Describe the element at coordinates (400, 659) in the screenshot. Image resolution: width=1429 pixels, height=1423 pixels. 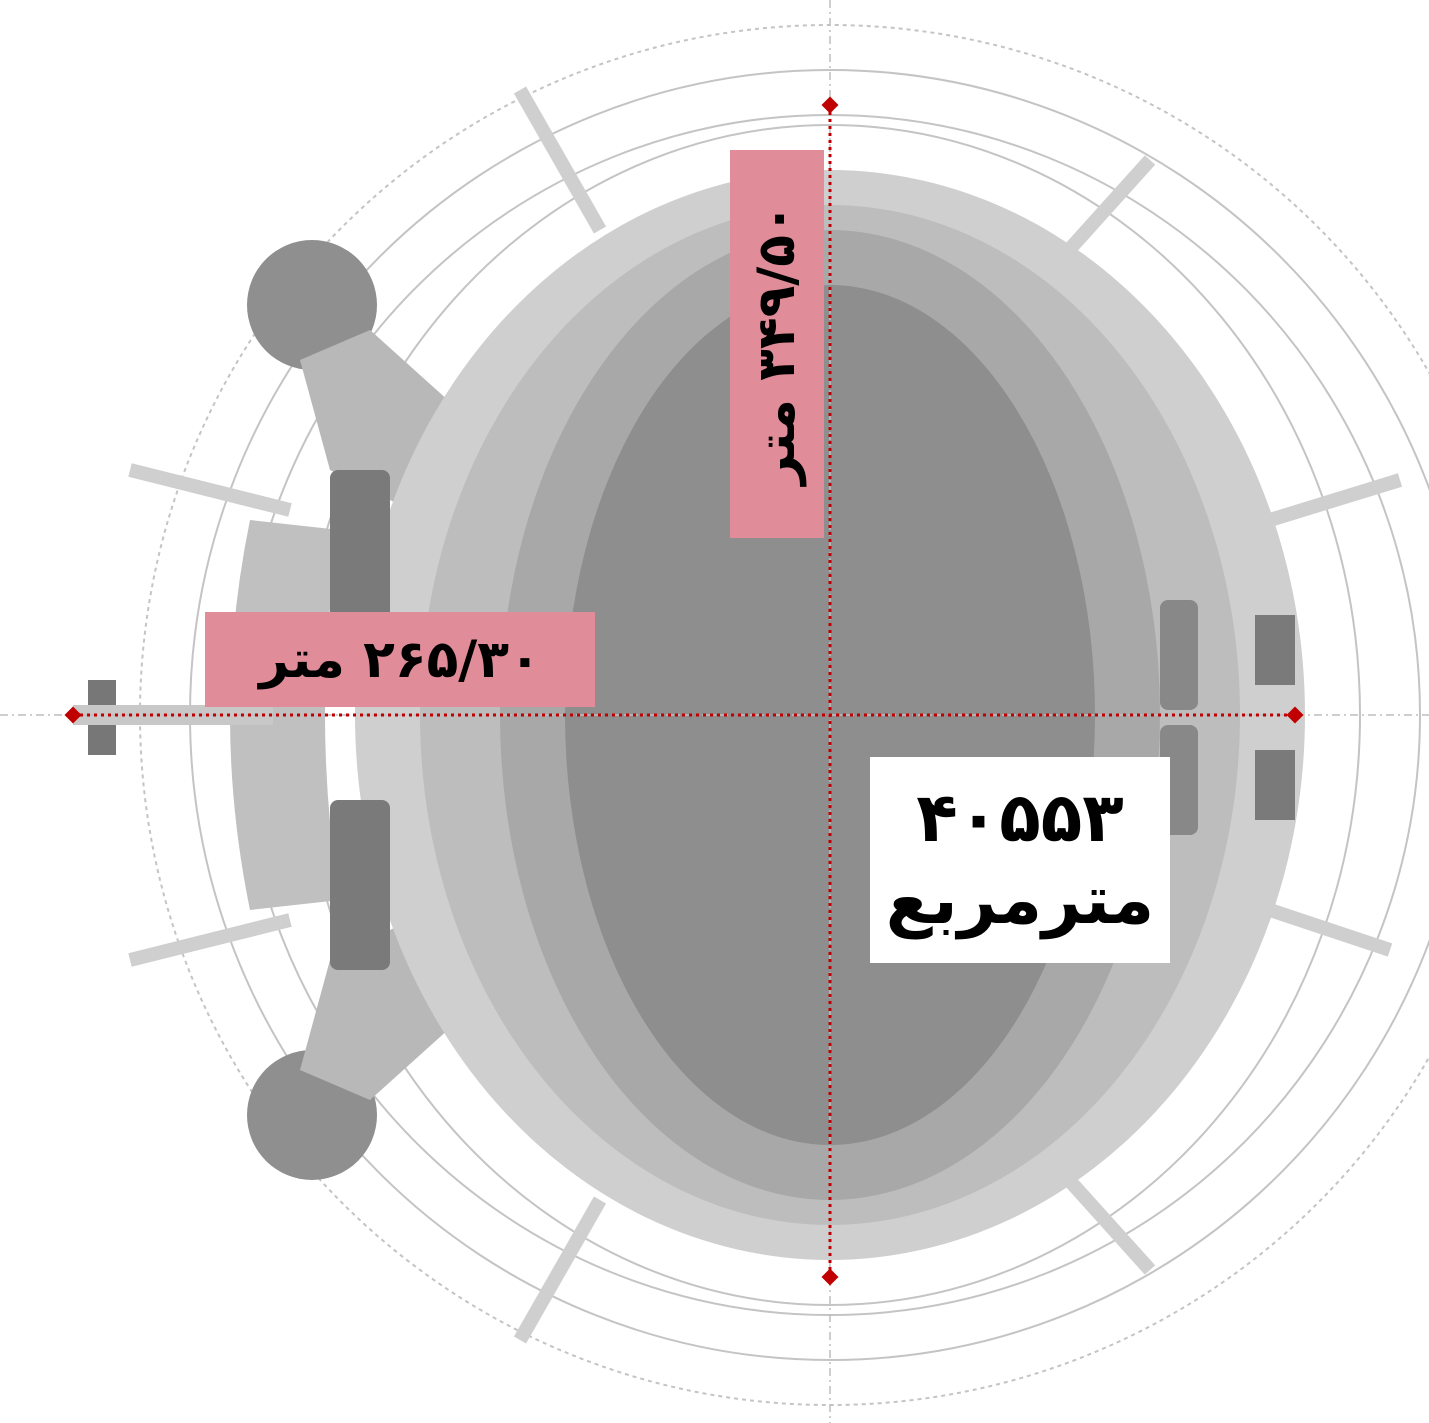
I see `width-label: ۲۶۵/۳۰ متر` at that location.